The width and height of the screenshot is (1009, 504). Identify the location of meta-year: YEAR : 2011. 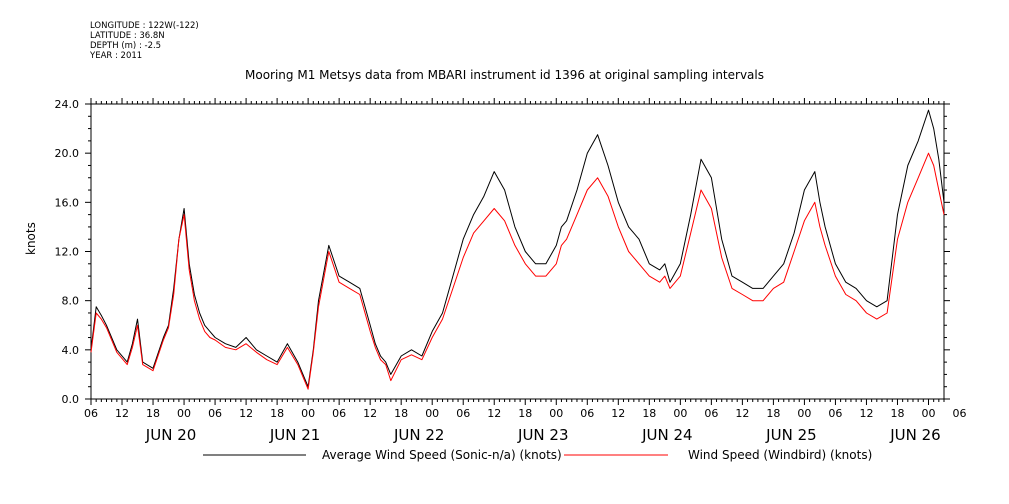
(116, 56).